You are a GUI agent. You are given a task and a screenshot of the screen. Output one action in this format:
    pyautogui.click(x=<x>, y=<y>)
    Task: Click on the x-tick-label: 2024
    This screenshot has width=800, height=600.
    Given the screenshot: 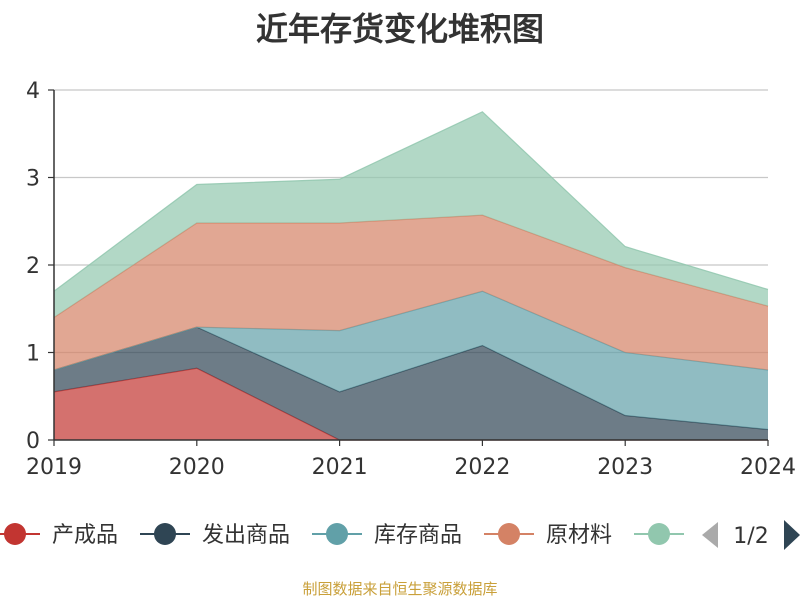 What is the action you would take?
    pyautogui.click(x=768, y=467)
    